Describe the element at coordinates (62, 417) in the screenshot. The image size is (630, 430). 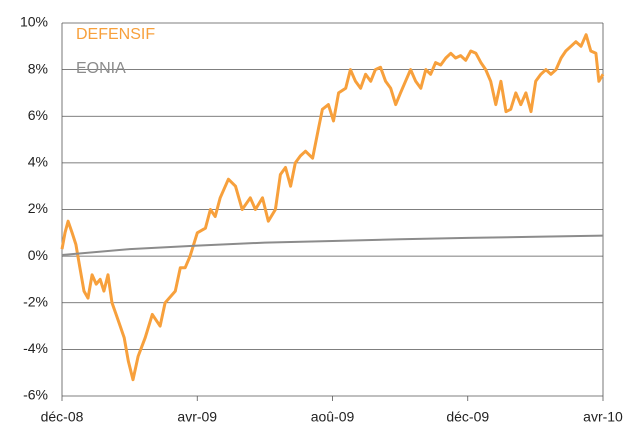
I see `x-tick-label: déc-08` at that location.